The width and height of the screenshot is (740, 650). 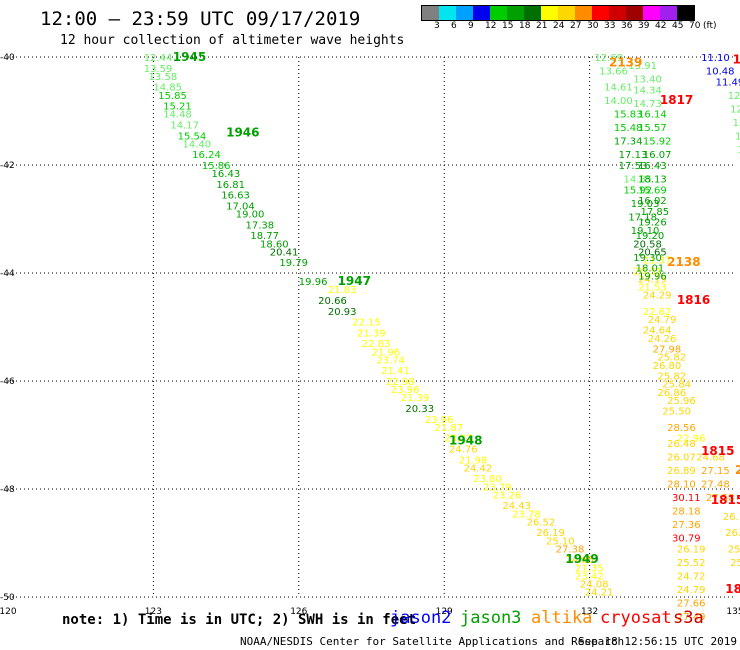 I want to click on data-point: 23.27, so click(x=458, y=439).